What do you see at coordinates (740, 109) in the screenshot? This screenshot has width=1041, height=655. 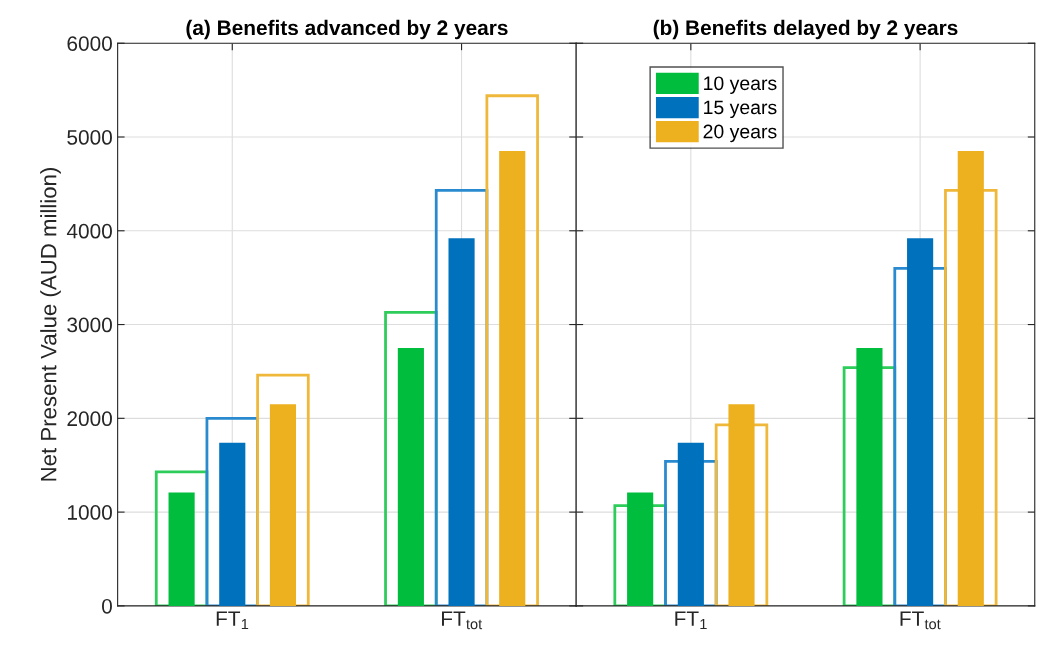 I see `legend-label: 15 years` at bounding box center [740, 109].